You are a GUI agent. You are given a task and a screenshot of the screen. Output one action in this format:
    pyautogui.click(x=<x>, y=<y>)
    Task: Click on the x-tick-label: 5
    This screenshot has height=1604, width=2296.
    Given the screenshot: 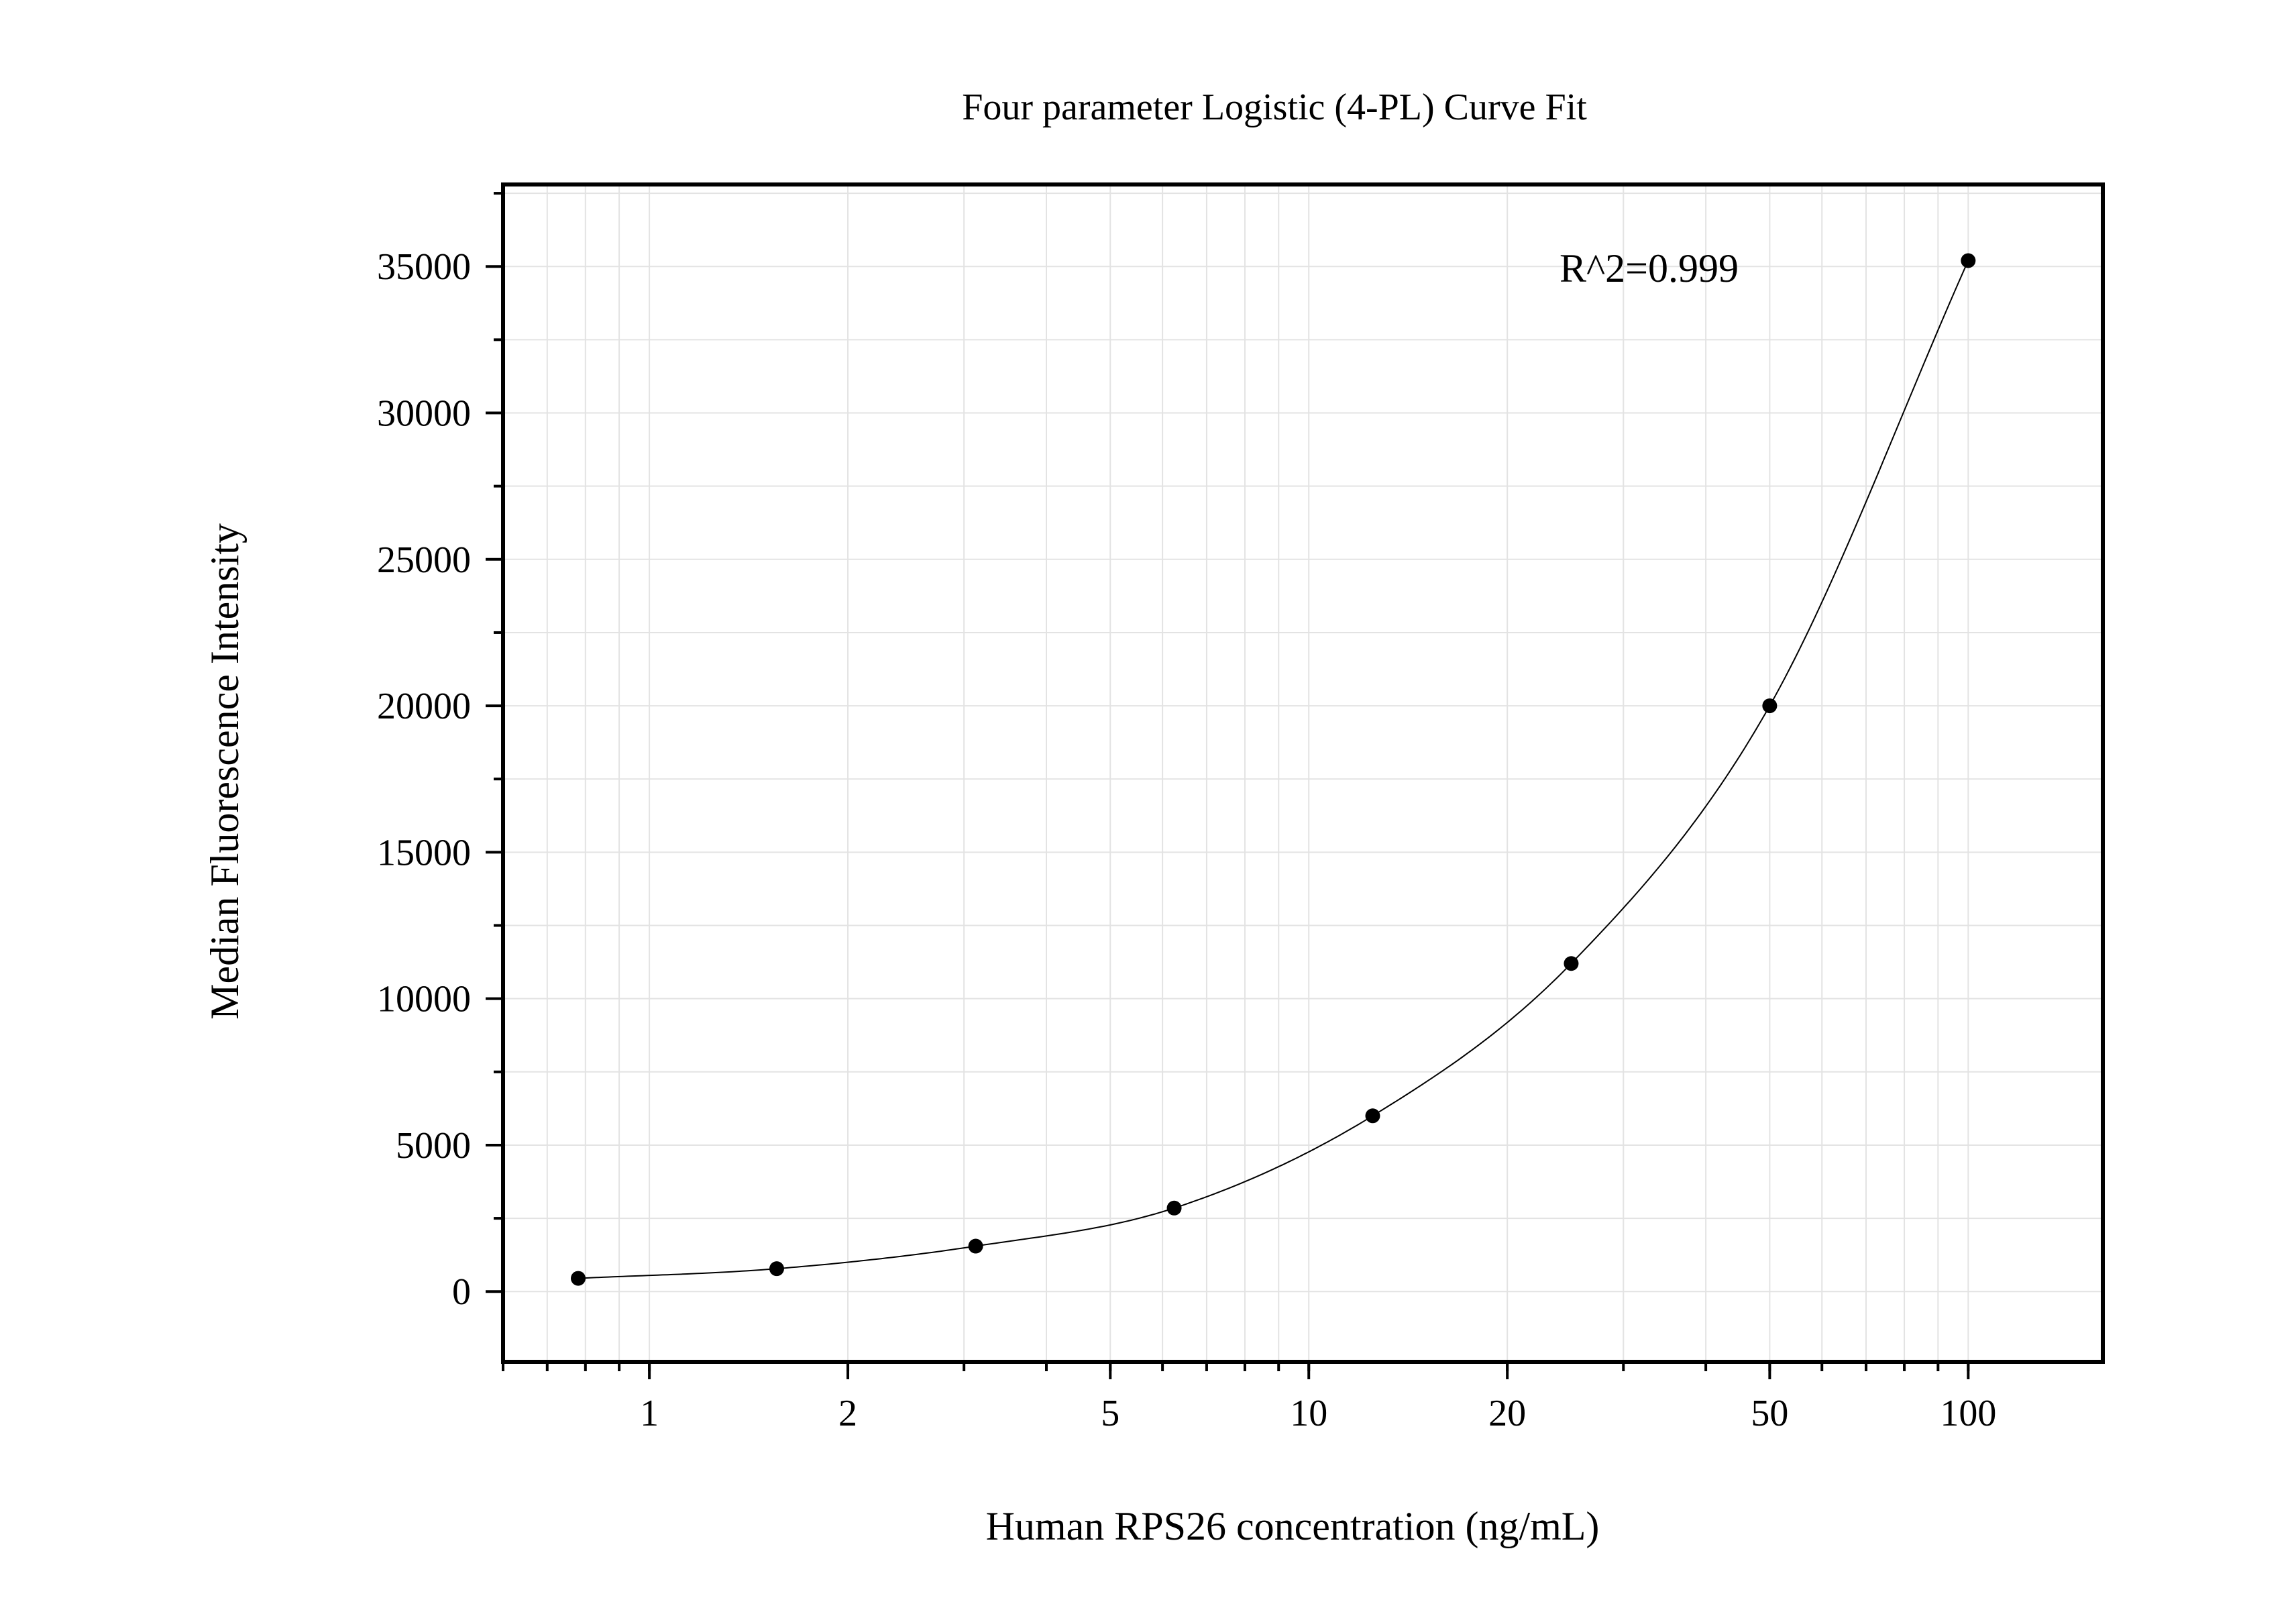 What is the action you would take?
    pyautogui.click(x=1110, y=1413)
    